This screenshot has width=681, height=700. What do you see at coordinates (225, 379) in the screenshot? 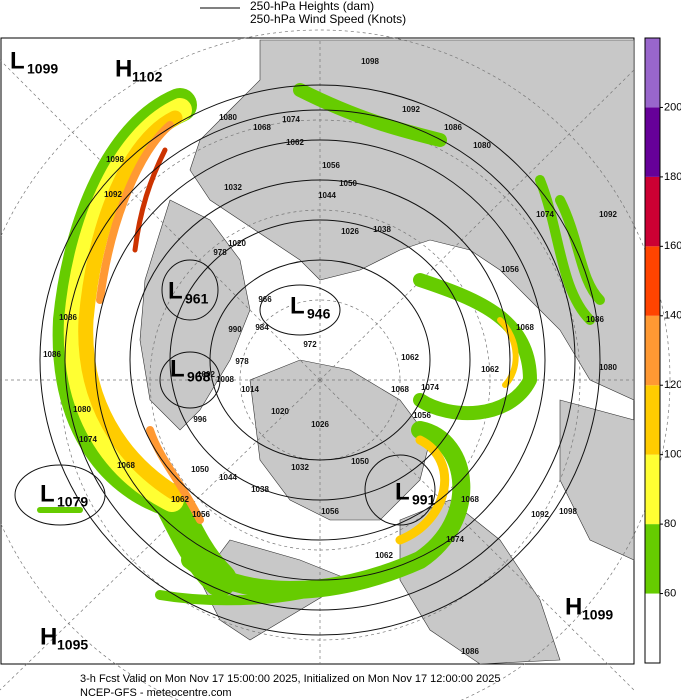
I see `contour-label: 1008` at bounding box center [225, 379].